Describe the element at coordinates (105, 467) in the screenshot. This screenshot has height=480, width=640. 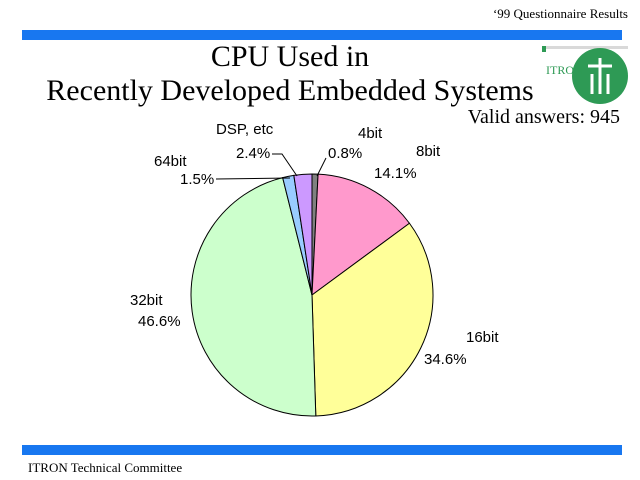
I see `footer-text: ITRON Technical Committee` at that location.